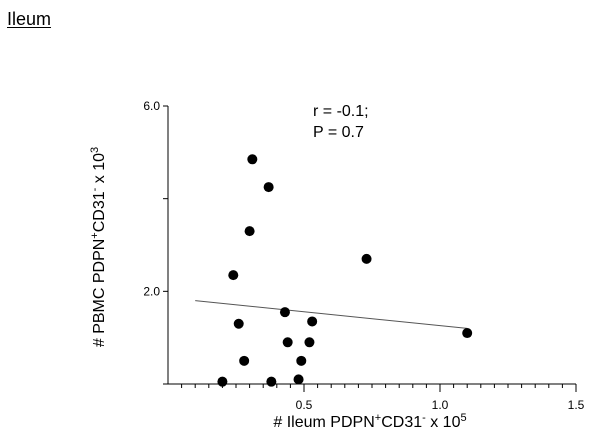 Image resolution: width=593 pixels, height=437 pixels. Describe the element at coordinates (129, 242) in the screenshot. I see `y-axis: 2.0 6.0 # PBMC PDPN+CD31- x 103` at that location.